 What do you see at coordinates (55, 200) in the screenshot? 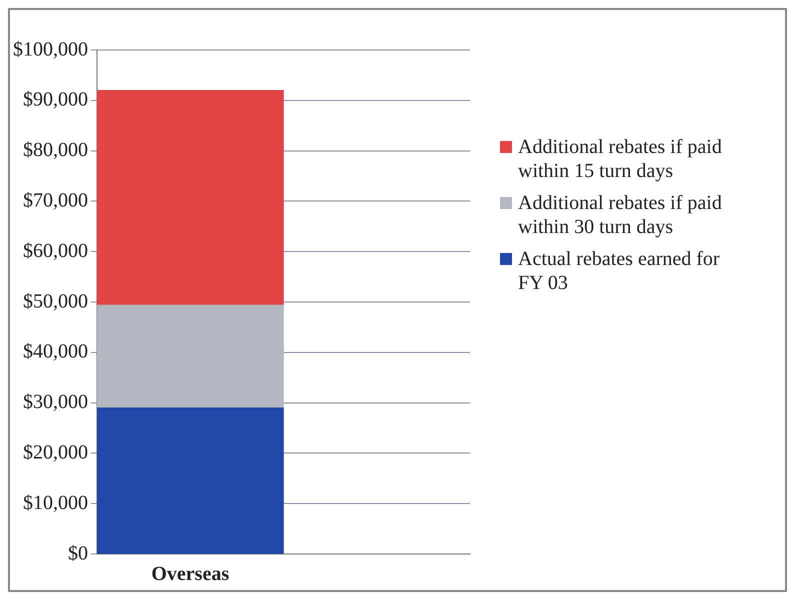
I see `y-tick-label: $70,000` at bounding box center [55, 200].